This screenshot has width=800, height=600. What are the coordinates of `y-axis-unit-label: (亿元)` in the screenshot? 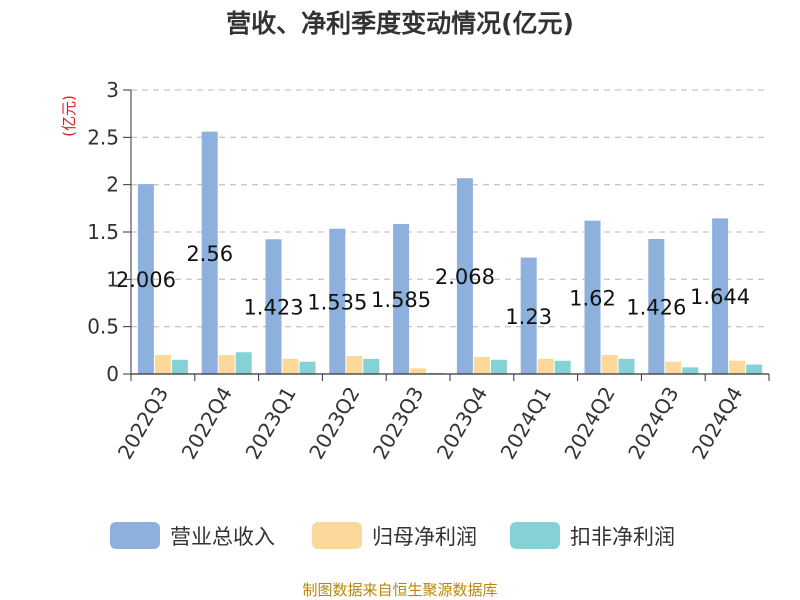 It's located at (69, 116).